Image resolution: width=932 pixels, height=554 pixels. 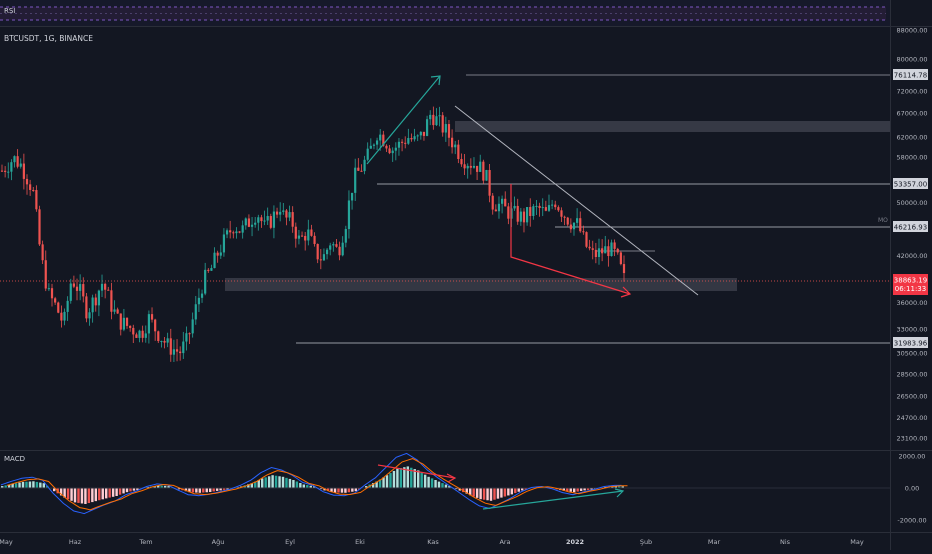 I want to click on svg-text: 31983.96, so click(x=911, y=344).